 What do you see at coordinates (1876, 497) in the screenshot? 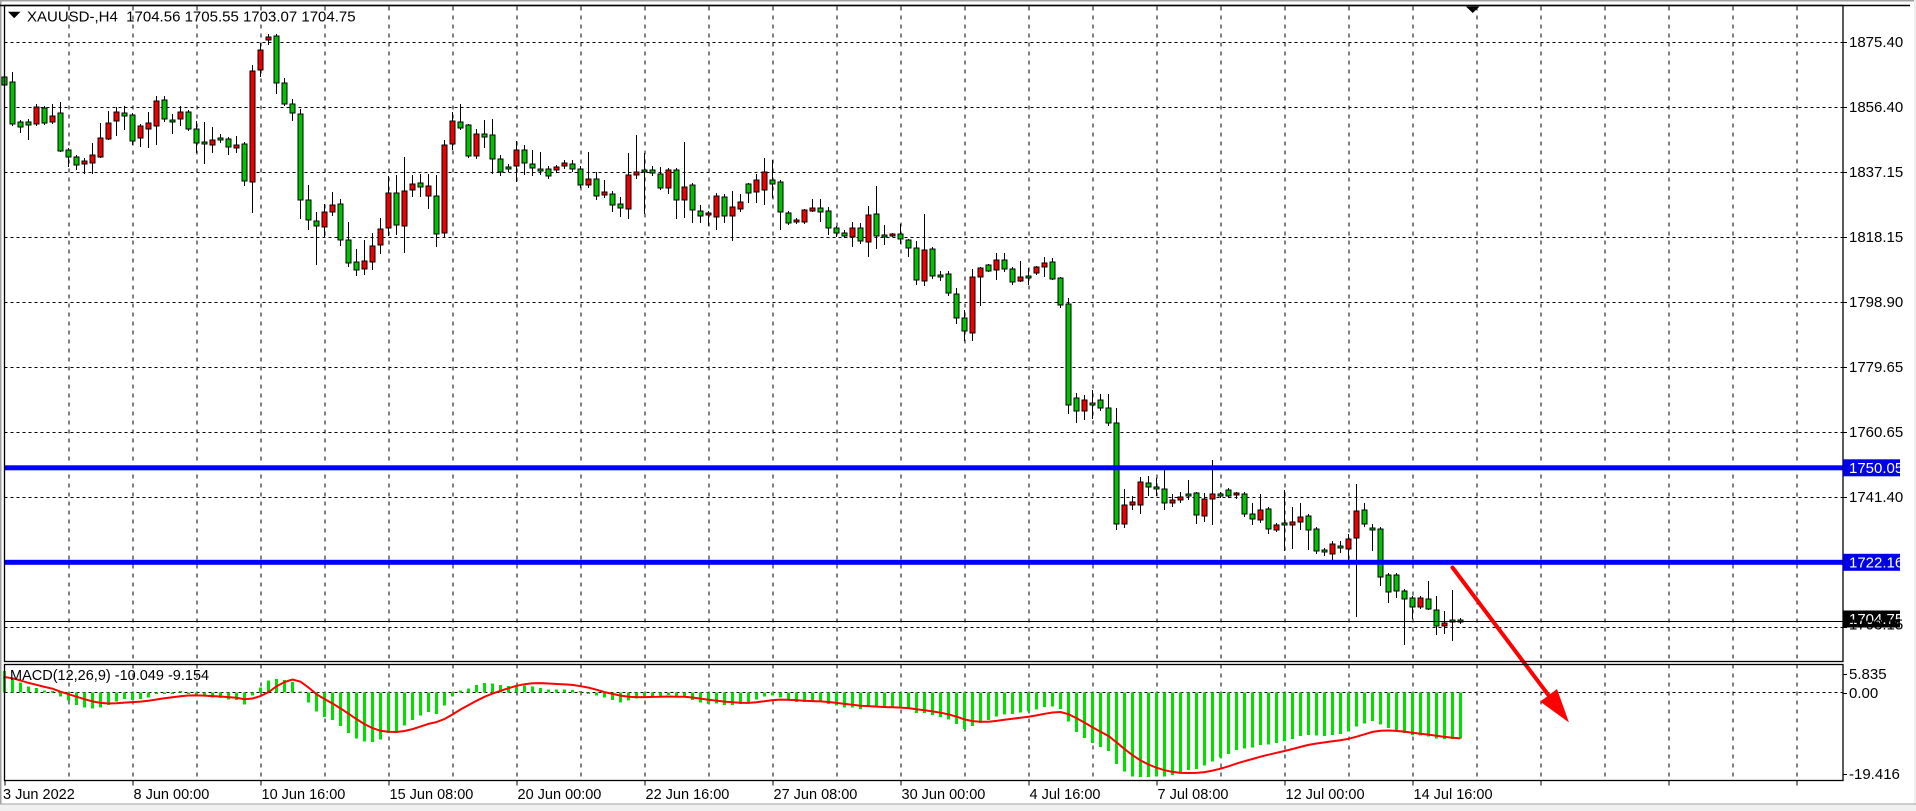
I see `svg-text: 1741.40` at bounding box center [1876, 497].